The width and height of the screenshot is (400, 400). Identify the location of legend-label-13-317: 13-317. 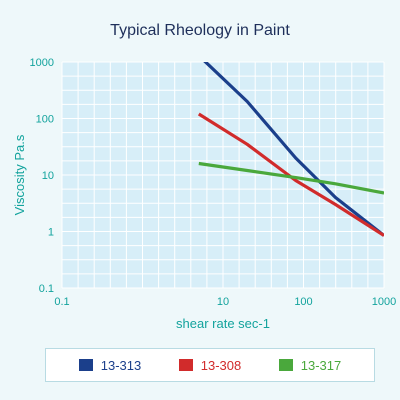
(321, 365).